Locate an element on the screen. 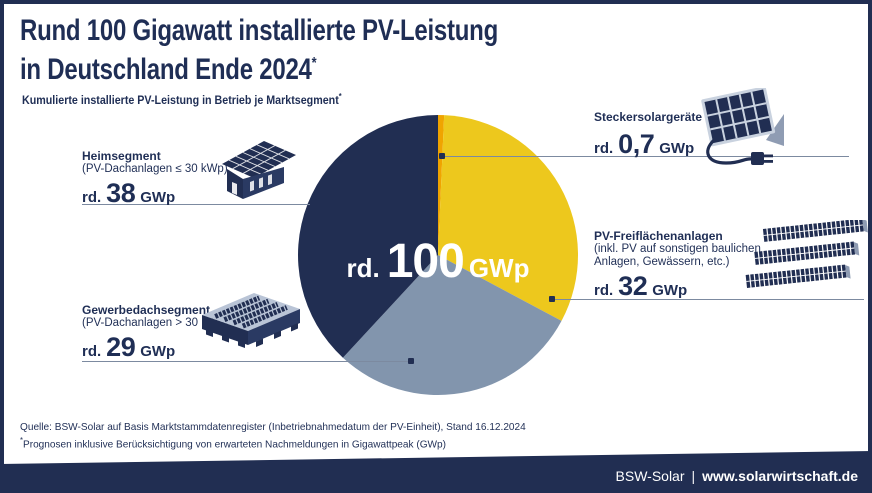 The width and height of the screenshot is (872, 493). footer-url-link: www.solarwirtschaft.de is located at coordinates (780, 476).